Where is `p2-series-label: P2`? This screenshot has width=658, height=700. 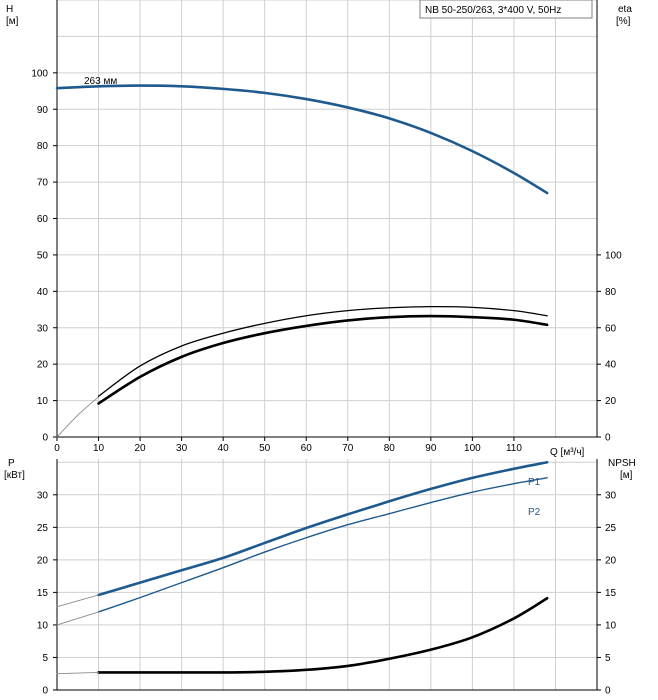 p2-series-label: P2 is located at coordinates (534, 512).